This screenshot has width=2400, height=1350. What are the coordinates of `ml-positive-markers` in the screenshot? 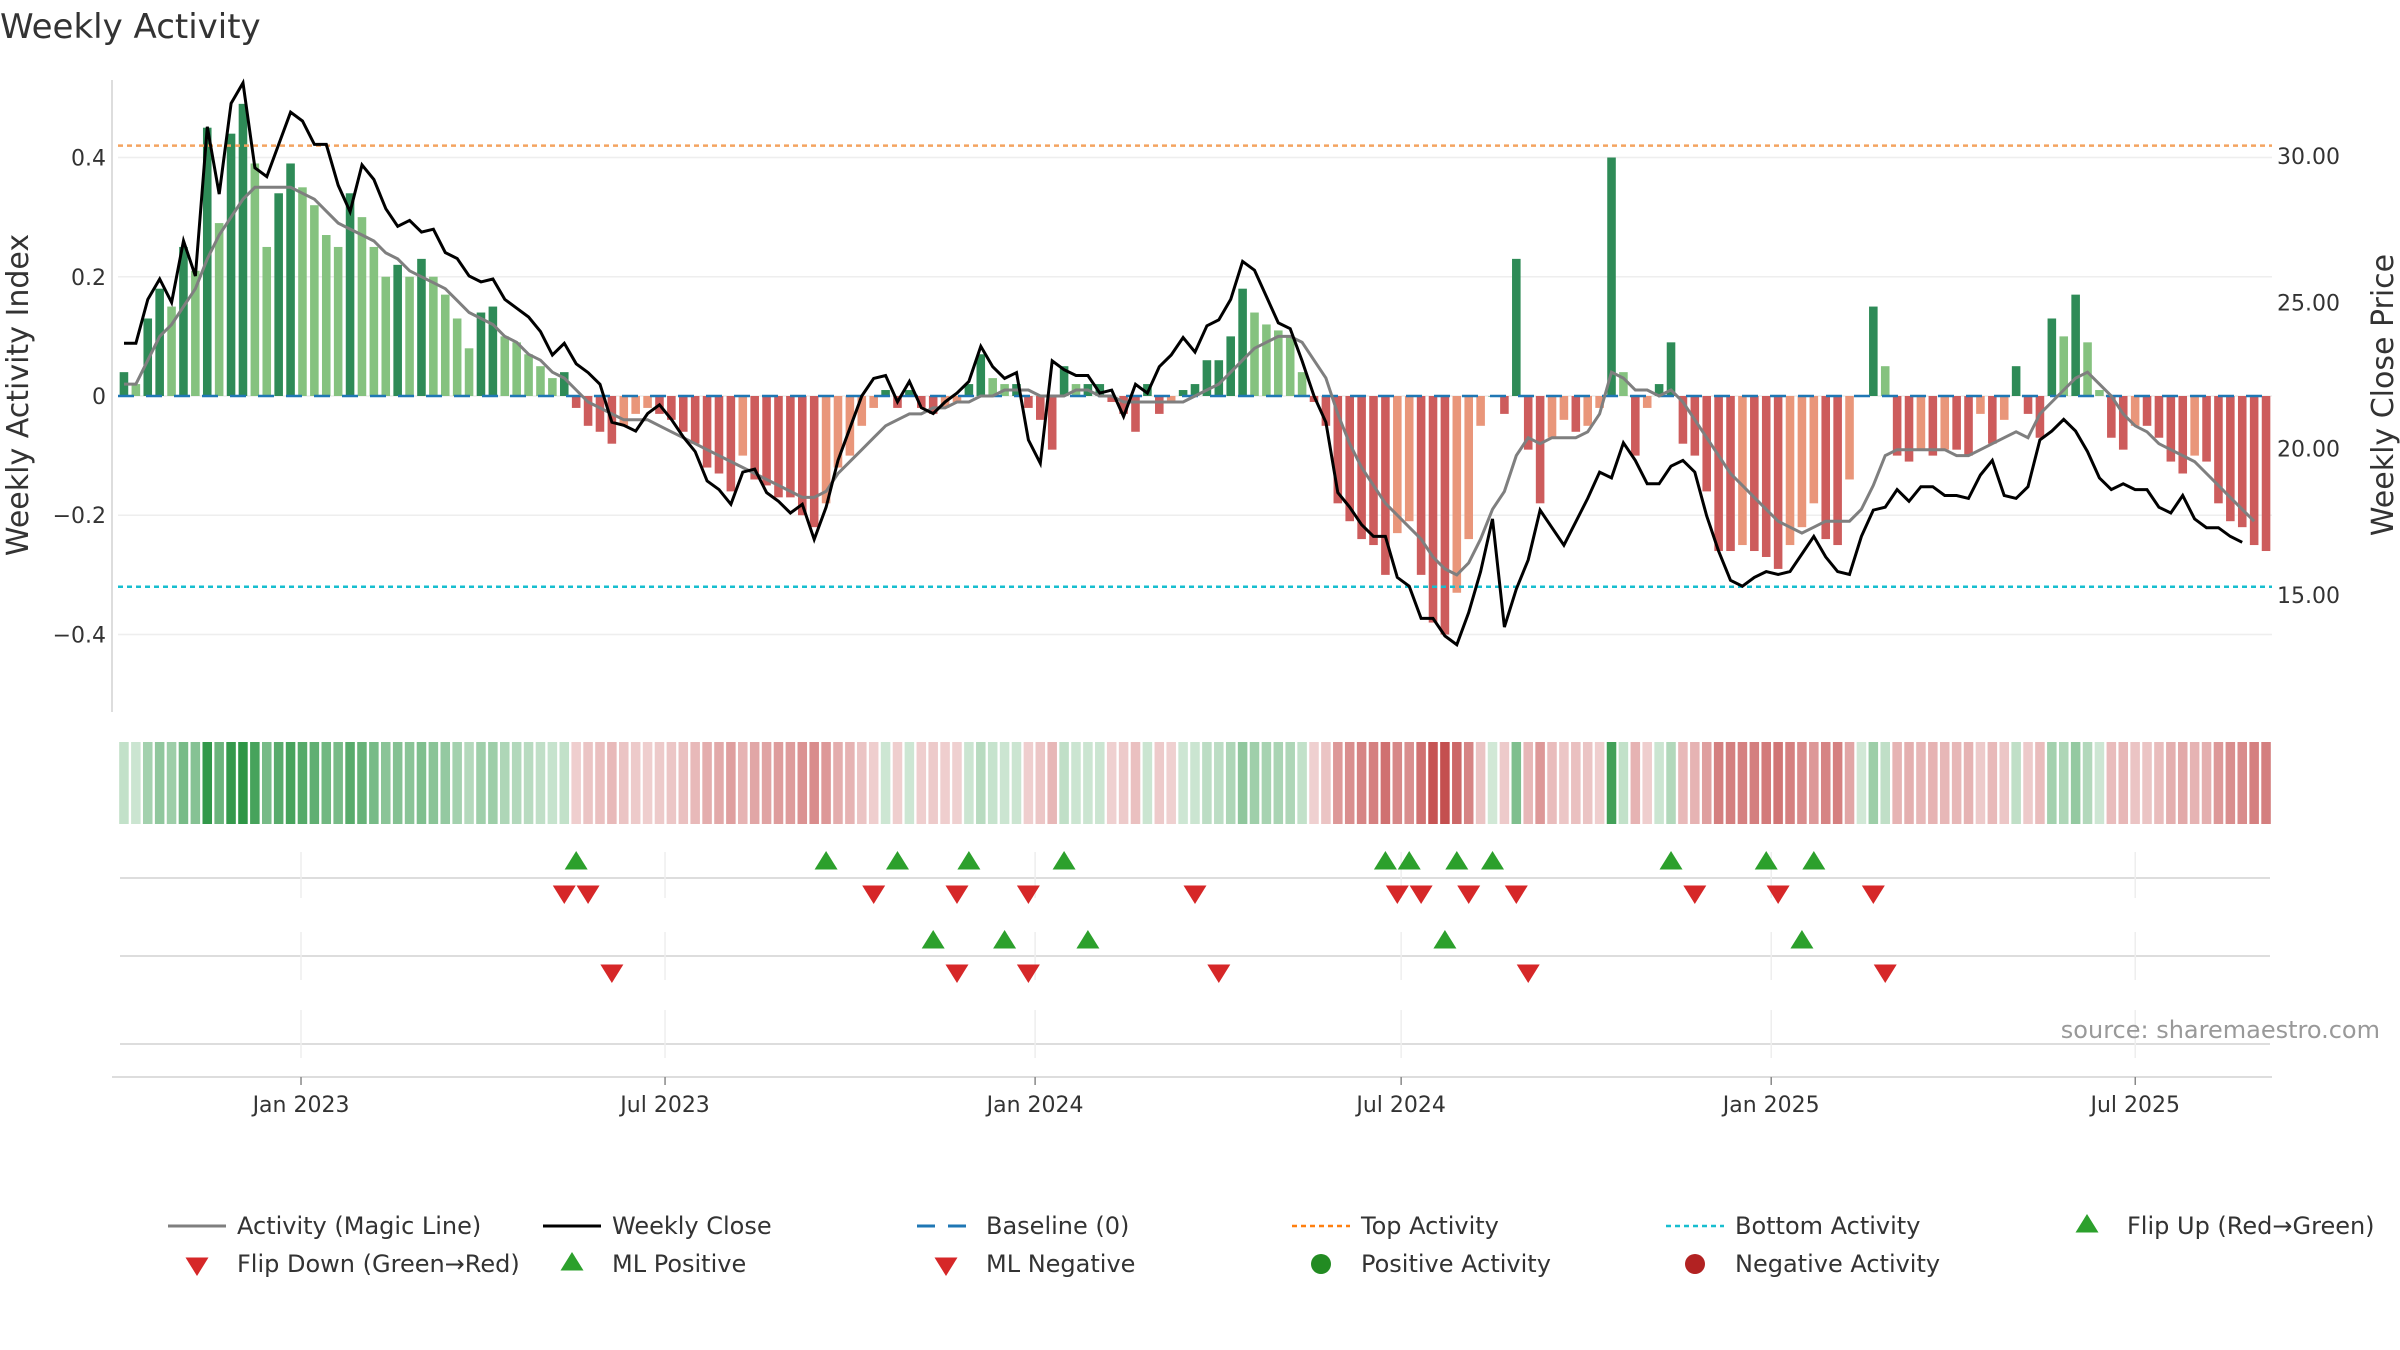 It's located at (1367, 939).